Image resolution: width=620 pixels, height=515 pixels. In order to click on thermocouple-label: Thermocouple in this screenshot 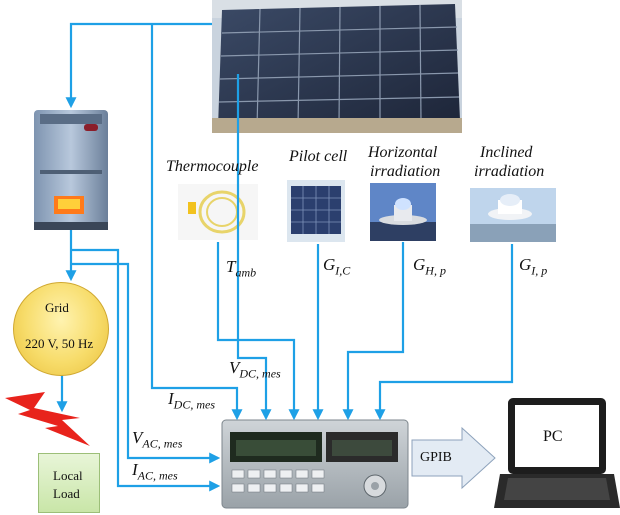, I will do `click(212, 166)`.